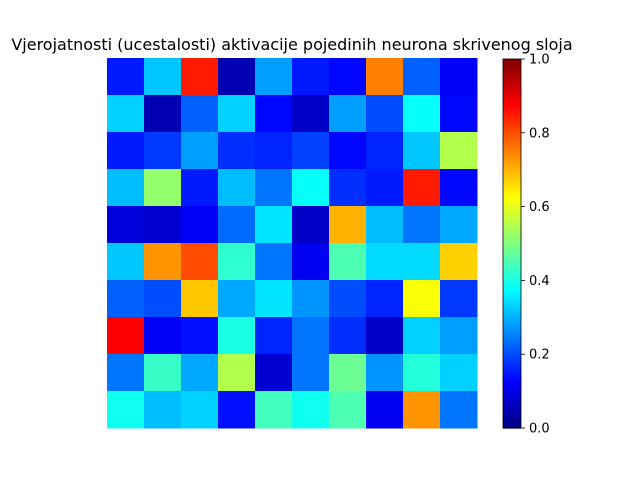 The image size is (640, 480). What do you see at coordinates (539, 429) in the screenshot?
I see `colorbar-tick-label: 0.0` at bounding box center [539, 429].